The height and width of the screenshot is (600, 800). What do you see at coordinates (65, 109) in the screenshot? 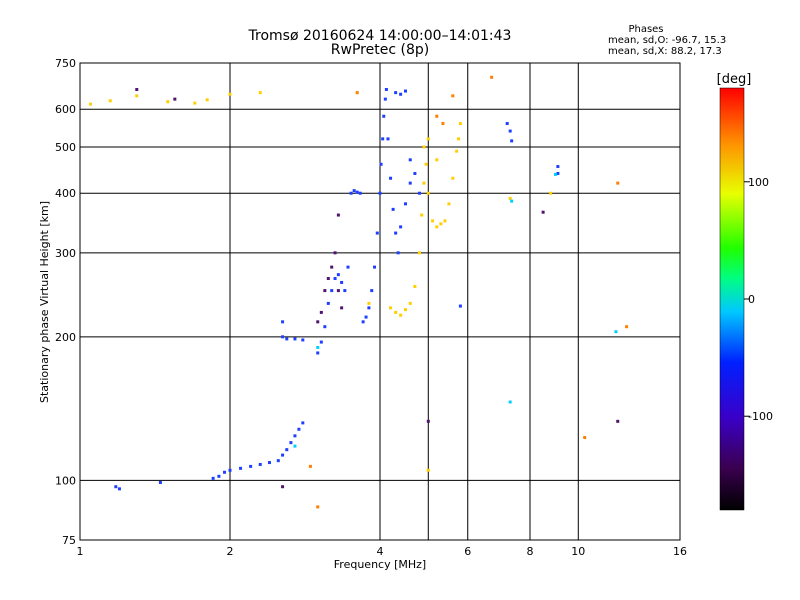
I see `y-tick-label: 600` at bounding box center [65, 109].